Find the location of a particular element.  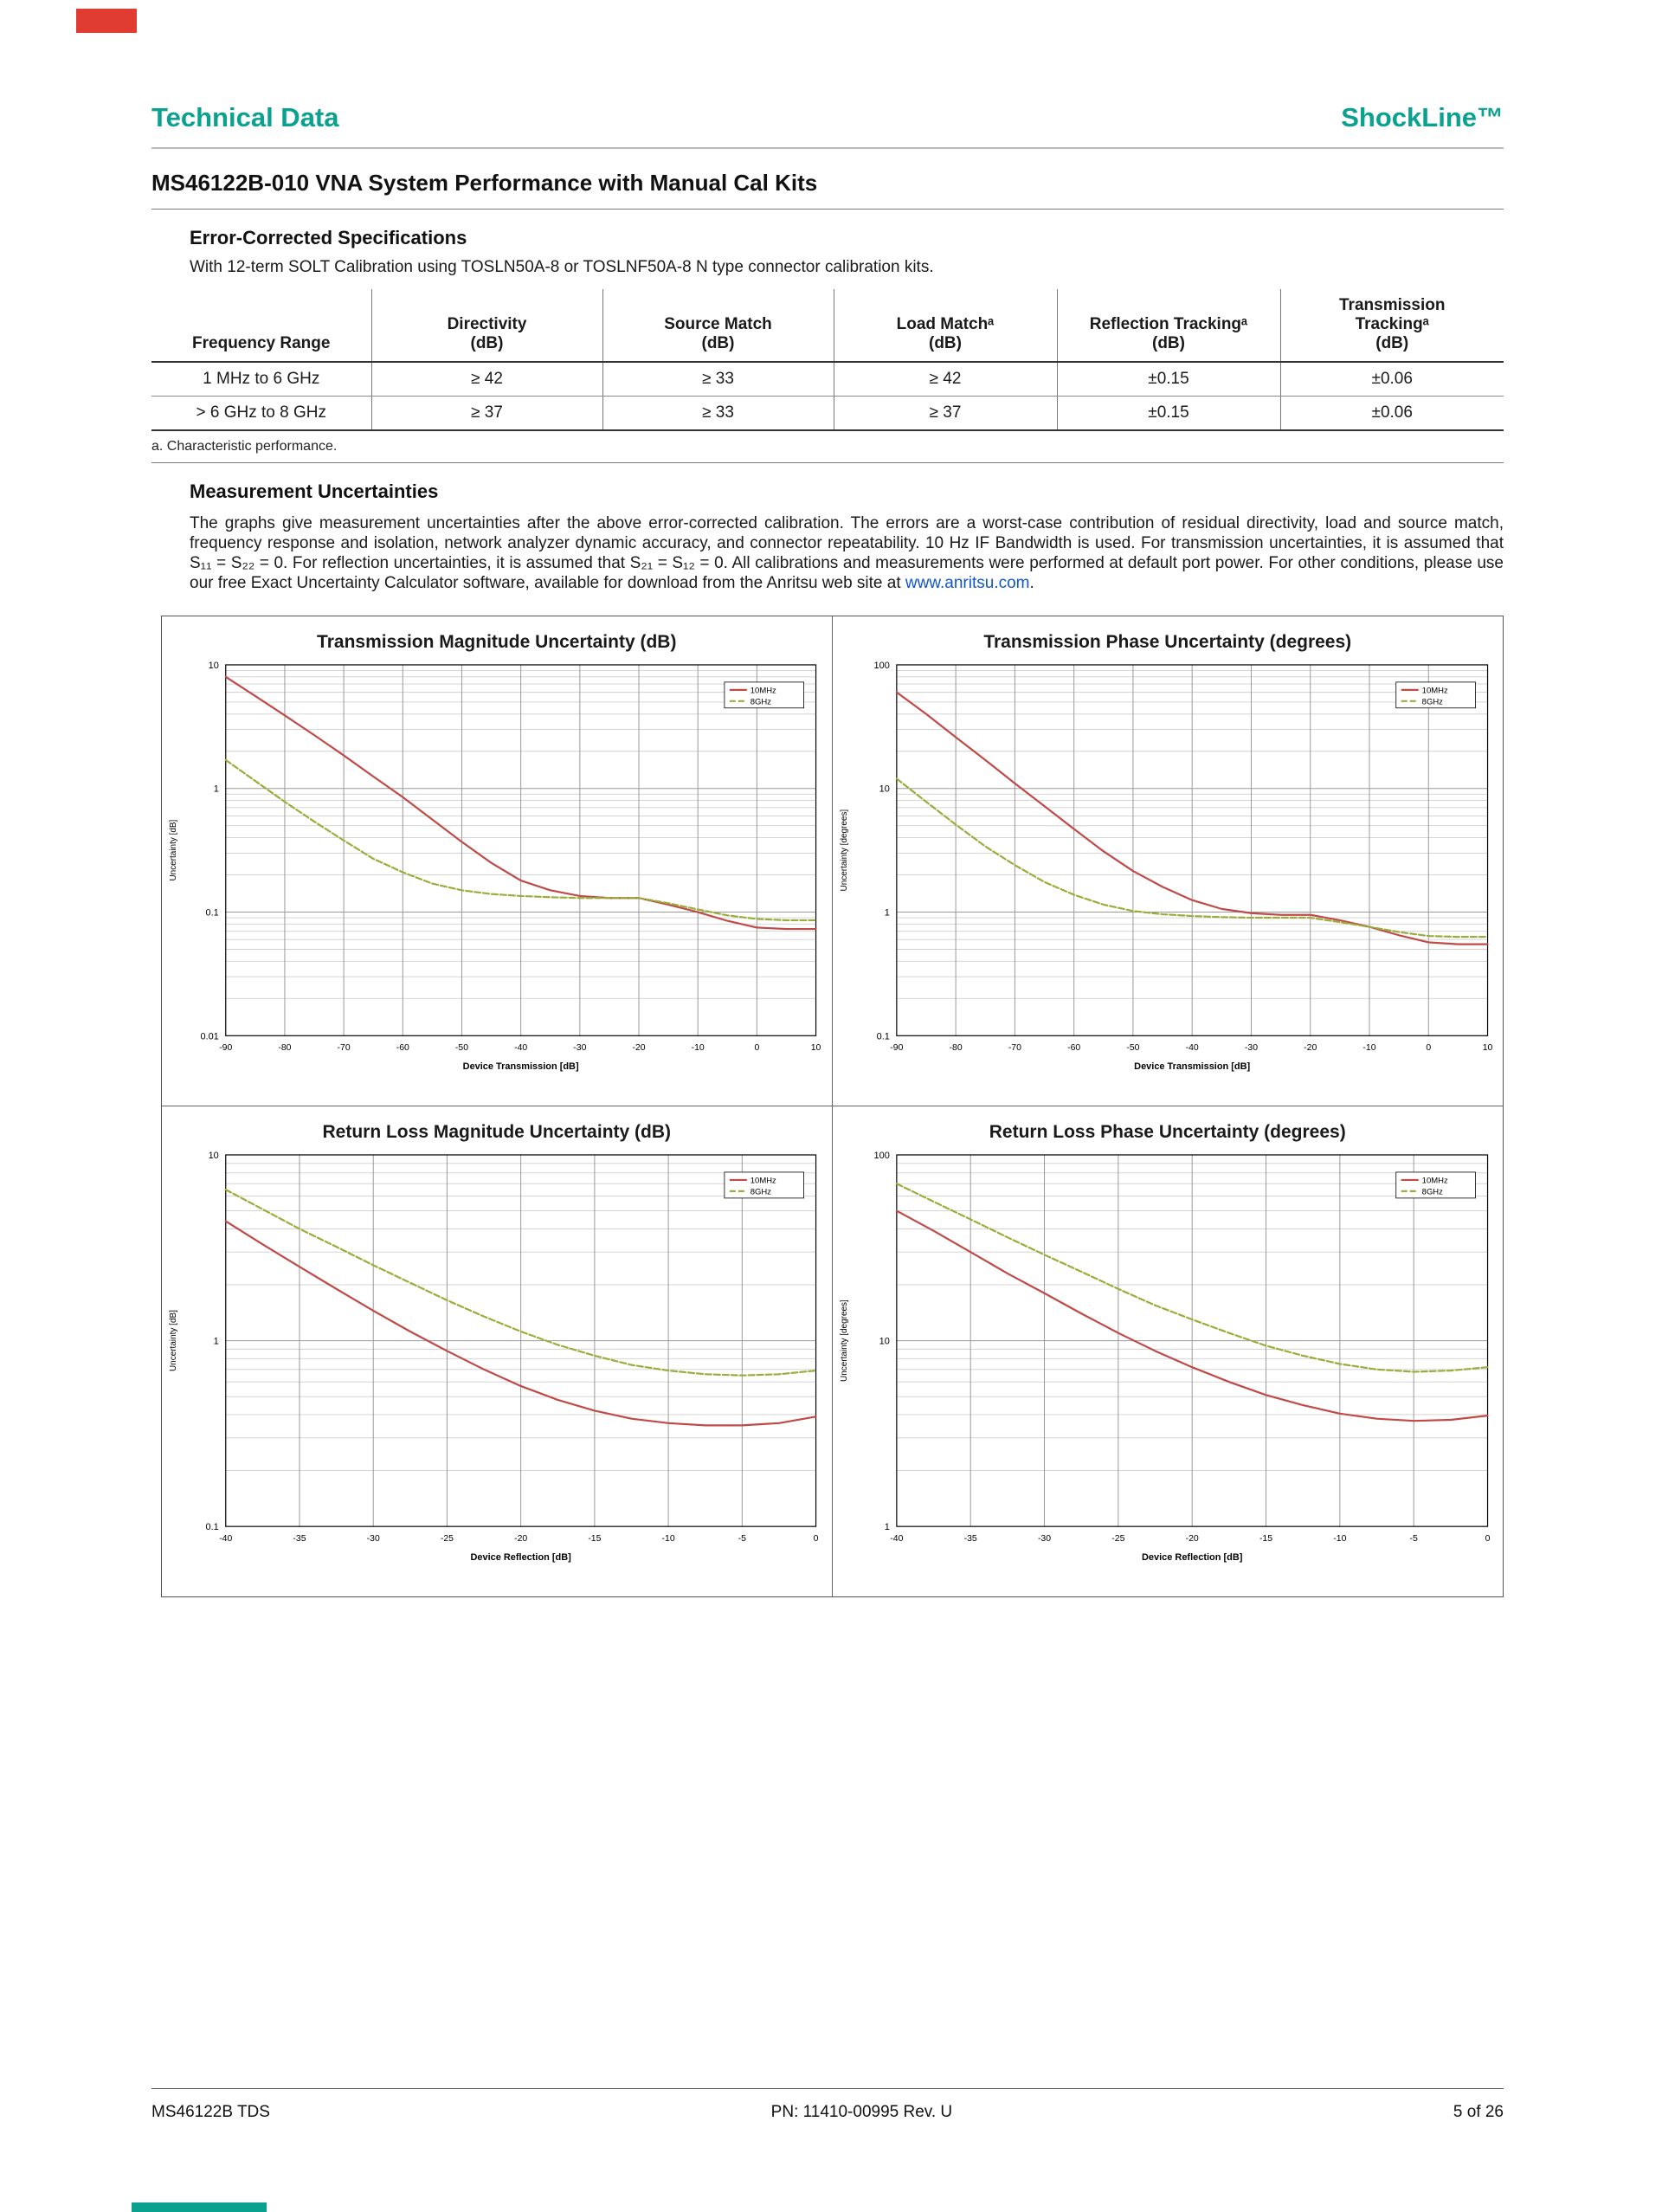

svg-text: -25 is located at coordinates (447, 1539).